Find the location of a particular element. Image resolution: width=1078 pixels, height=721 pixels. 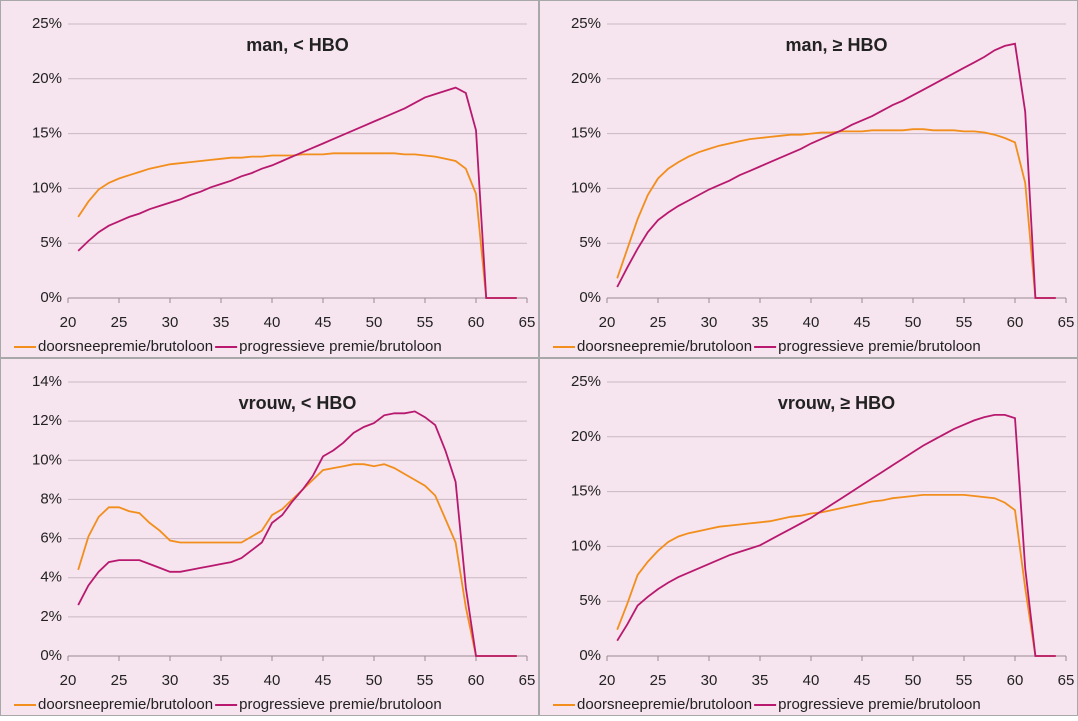

y-tick-label: 12% is located at coordinates (47, 420).